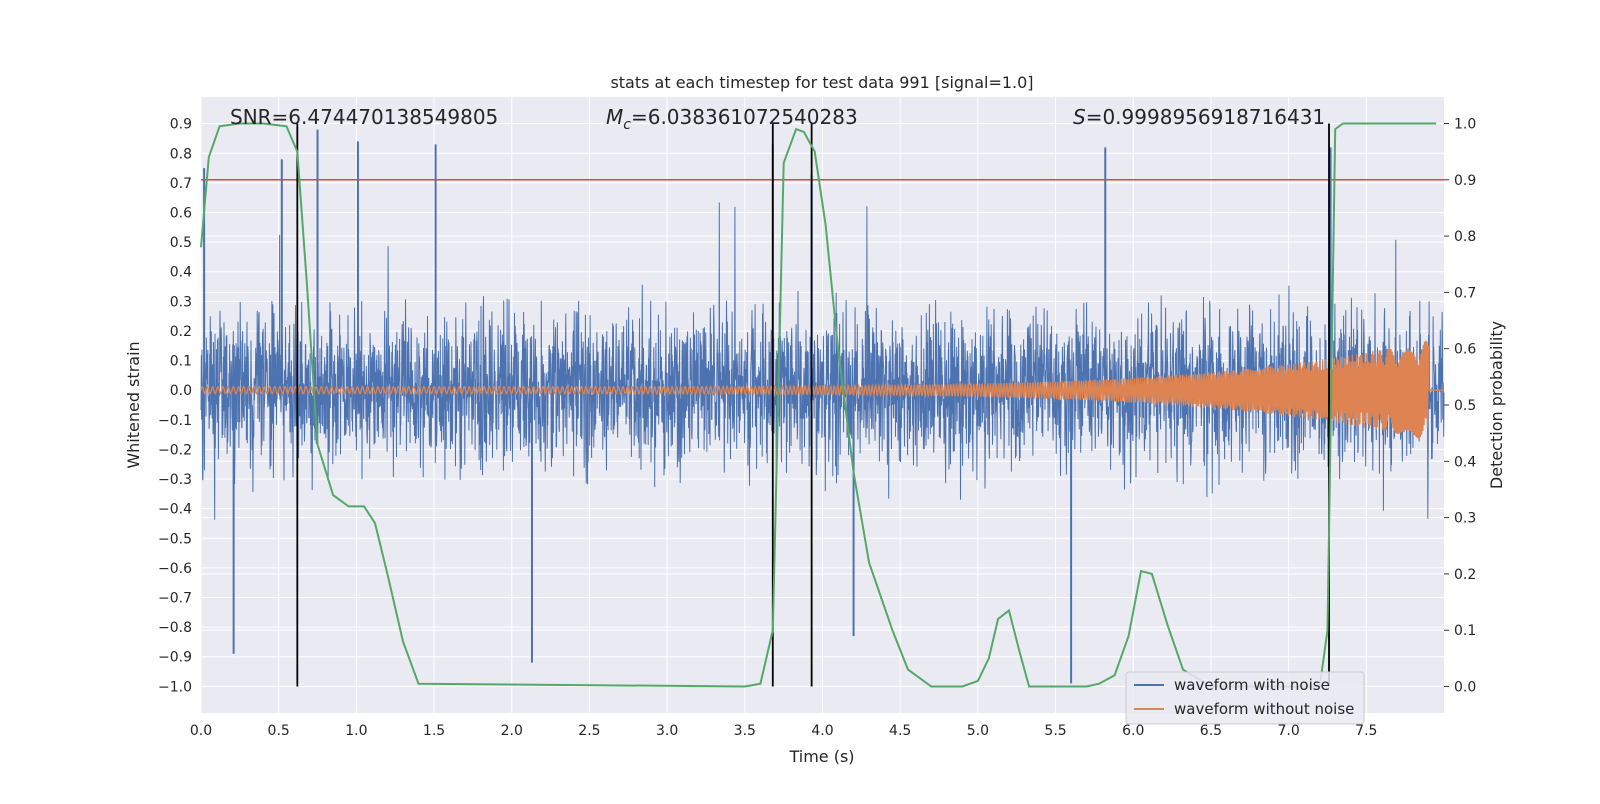 Image resolution: width=1600 pixels, height=804 pixels. I want to click on x-tick-label: 0.5, so click(279, 731).